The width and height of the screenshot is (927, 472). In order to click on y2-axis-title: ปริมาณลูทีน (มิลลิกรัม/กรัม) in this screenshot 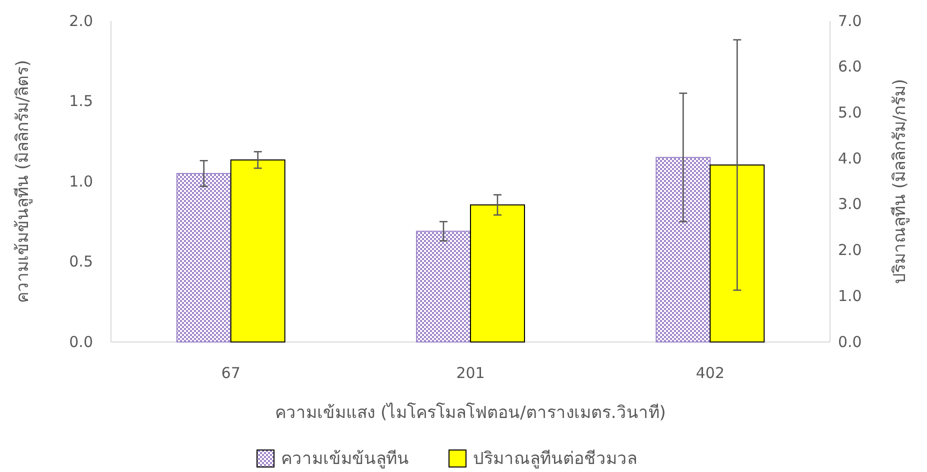, I will do `click(900, 181)`.